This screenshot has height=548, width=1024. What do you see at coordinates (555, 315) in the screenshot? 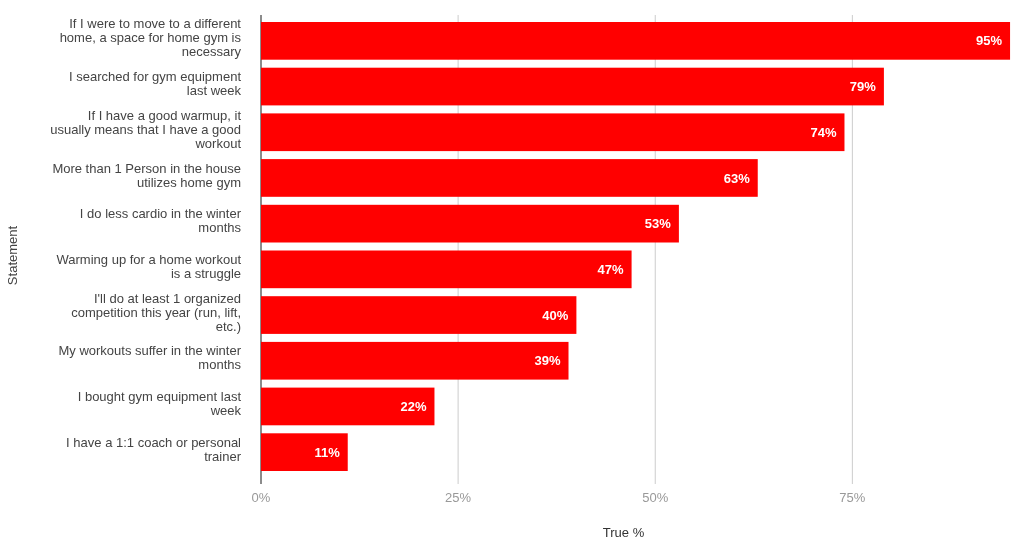
I see `data-label: 40%` at bounding box center [555, 315].